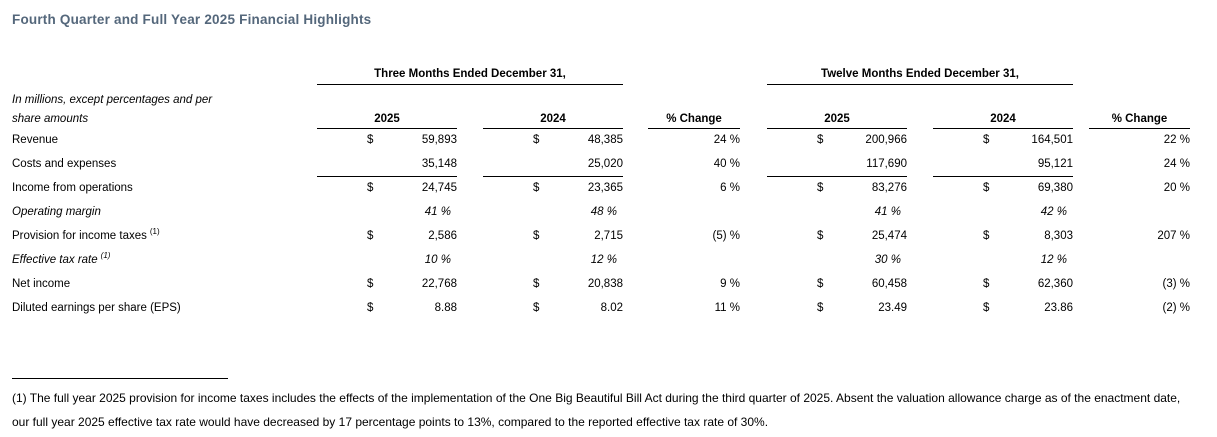 This screenshot has height=437, width=1217. I want to click on cell-y2024: 42 %, so click(1053, 212).